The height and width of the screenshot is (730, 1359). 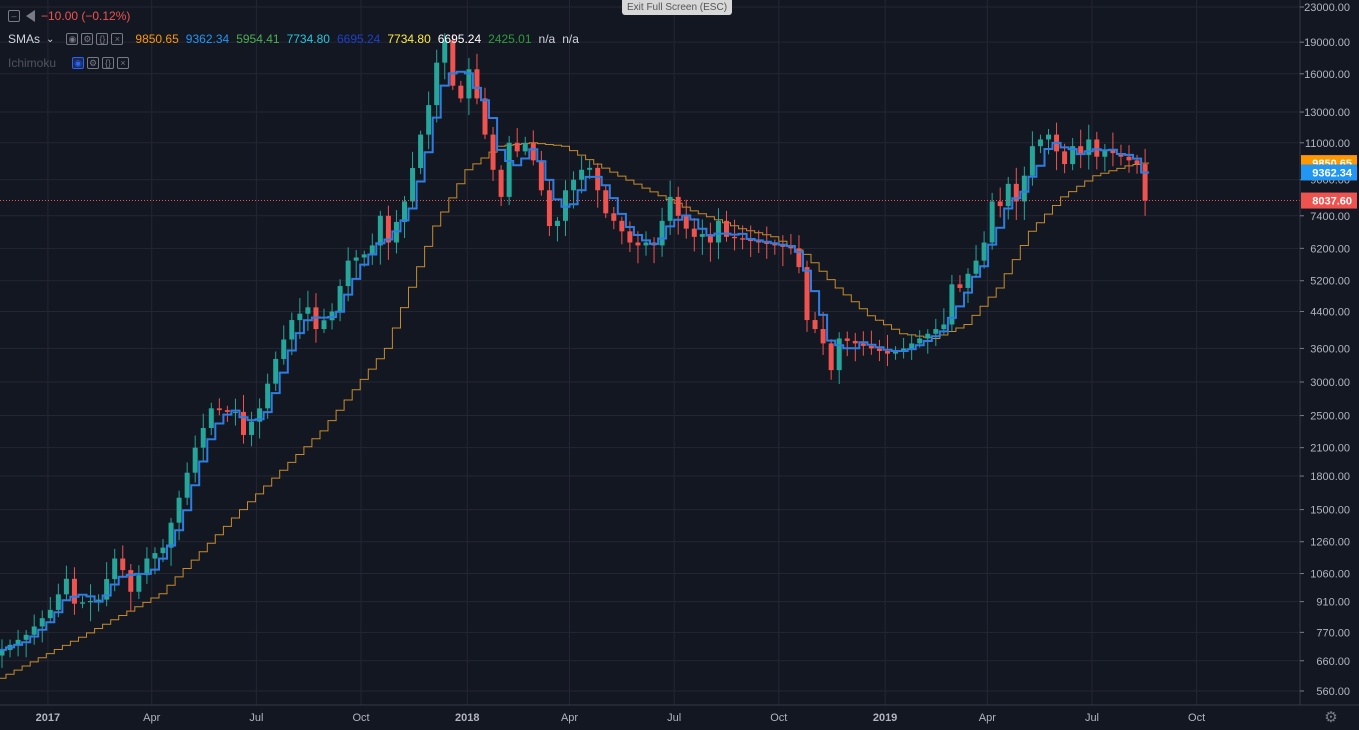 I want to click on ichimoku-legend: Ichimoku ◉ ⚙ {} ×, so click(x=69, y=63).